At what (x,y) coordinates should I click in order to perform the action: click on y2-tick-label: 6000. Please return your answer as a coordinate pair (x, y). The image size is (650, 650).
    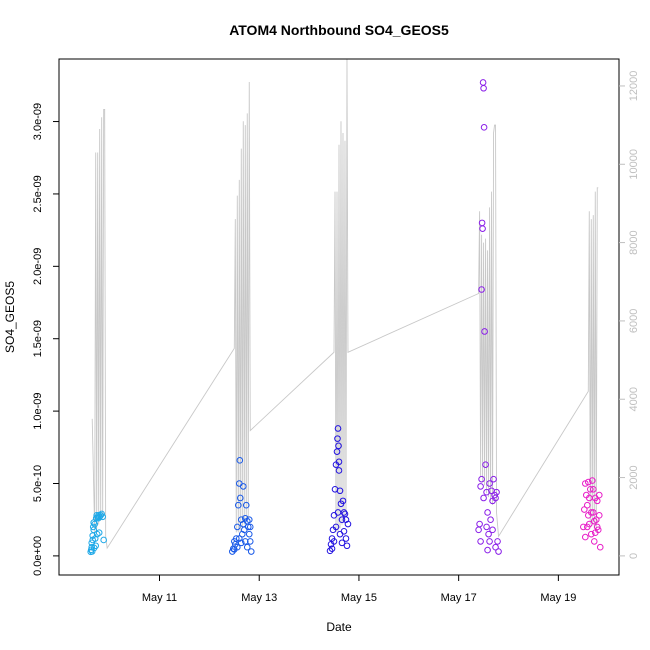
    Looking at the image, I should click on (634, 321).